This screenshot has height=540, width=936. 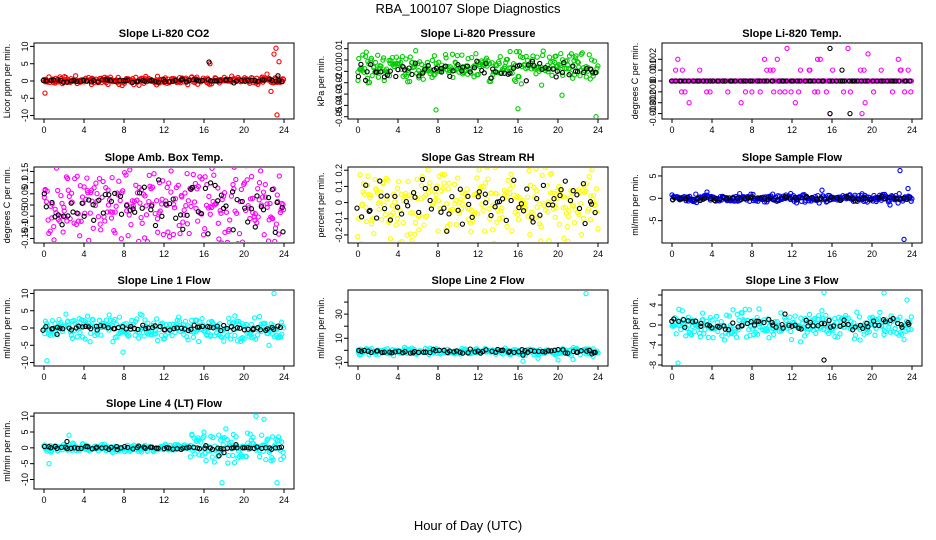 I want to click on x-tick-label: 8, so click(x=751, y=377).